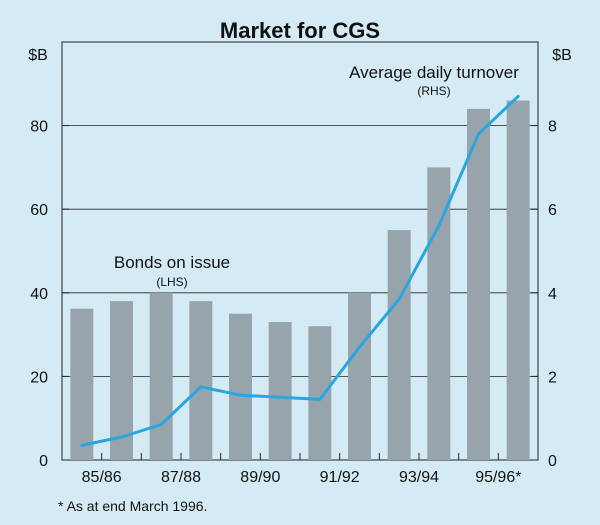 This screenshot has width=600, height=525. Describe the element at coordinates (498, 477) in the screenshot. I see `x-tick-label: 95/96*` at that location.